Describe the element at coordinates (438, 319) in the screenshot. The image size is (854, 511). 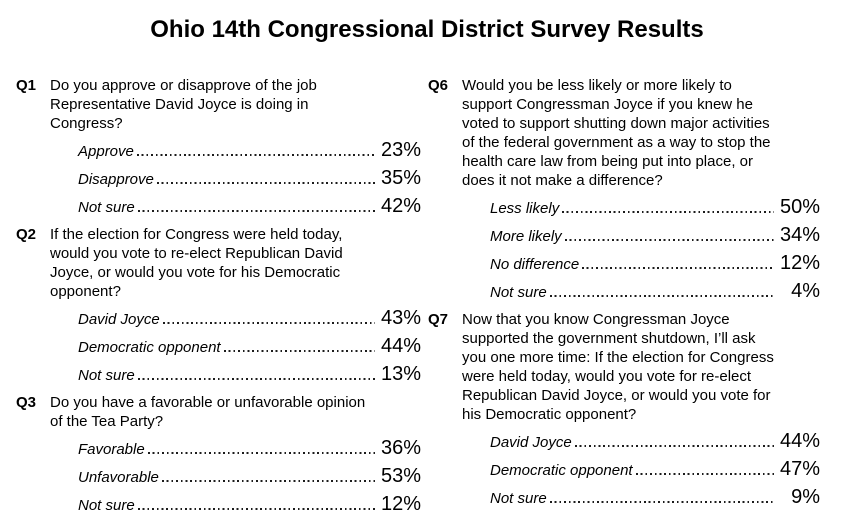
I see `question-number: Q7` at that location.